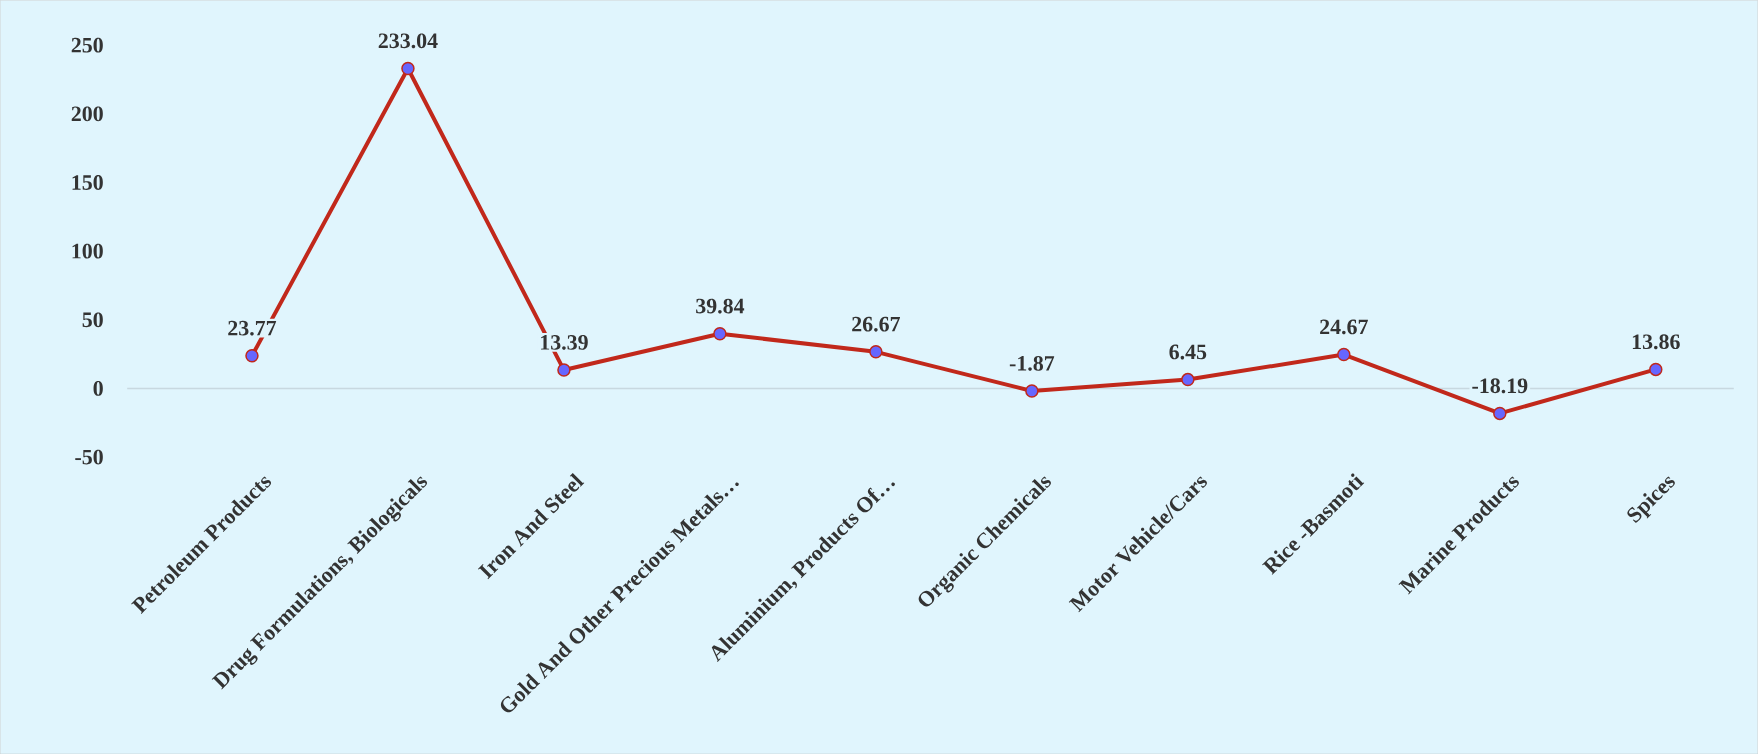 Image resolution: width=1758 pixels, height=754 pixels. Describe the element at coordinates (1344, 327) in the screenshot. I see `data-label: 24.67` at that location.